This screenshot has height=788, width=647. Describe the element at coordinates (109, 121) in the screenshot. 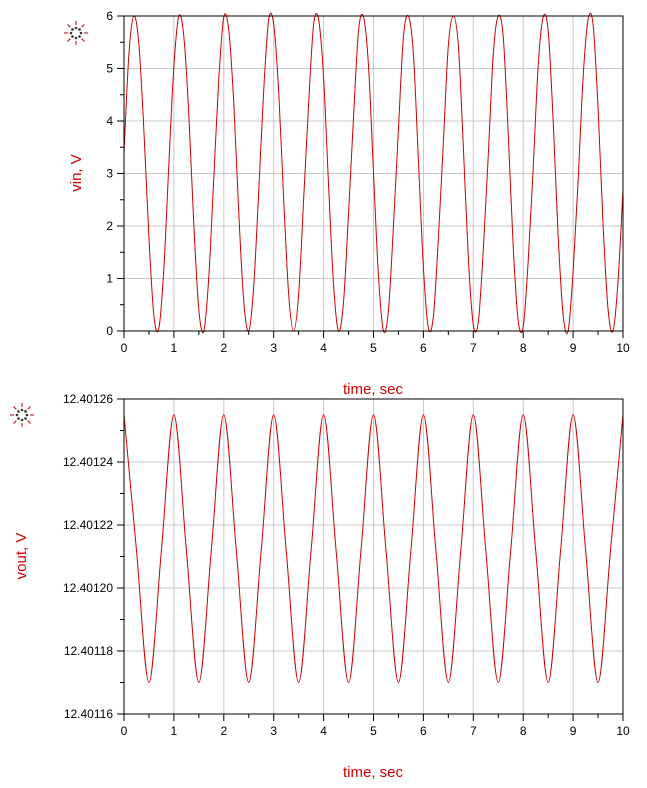

I see `y-tick-label: 4` at that location.